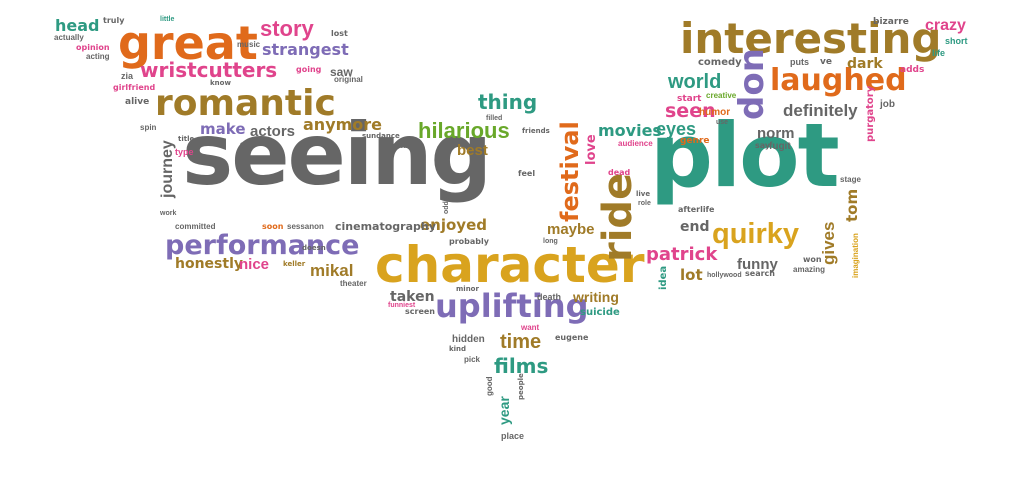  What do you see at coordinates (763, 145) in the screenshot?
I see `word-say: say` at bounding box center [763, 145].